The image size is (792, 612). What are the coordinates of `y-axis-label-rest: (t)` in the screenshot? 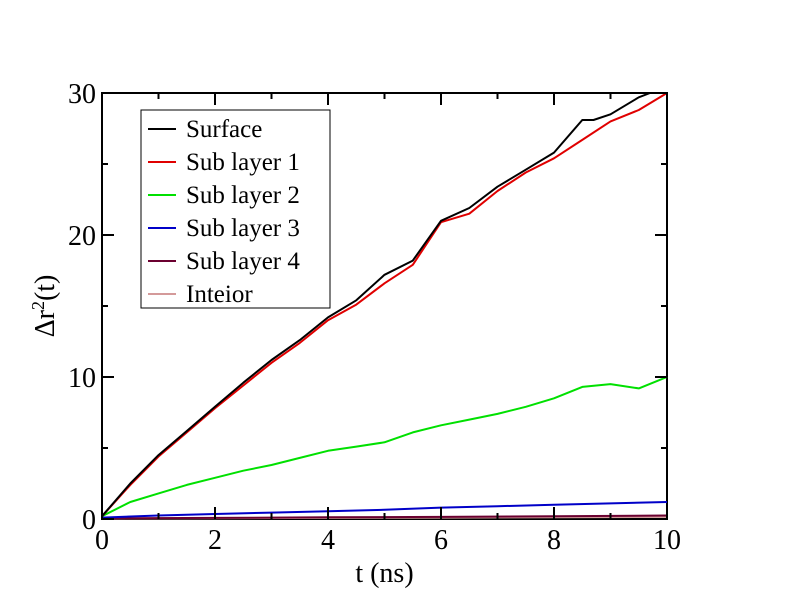 It's located at (45, 288).